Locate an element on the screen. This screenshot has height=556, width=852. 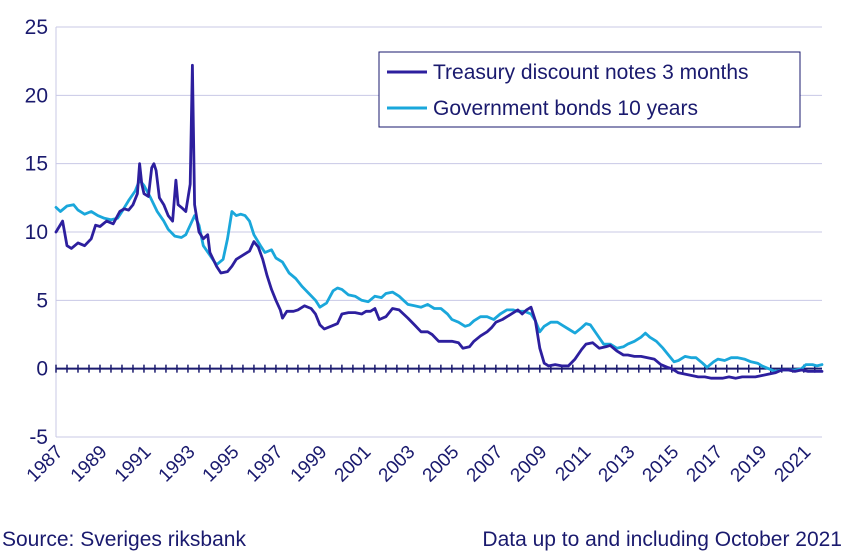
x-tick-label: 2015 is located at coordinates (661, 464).